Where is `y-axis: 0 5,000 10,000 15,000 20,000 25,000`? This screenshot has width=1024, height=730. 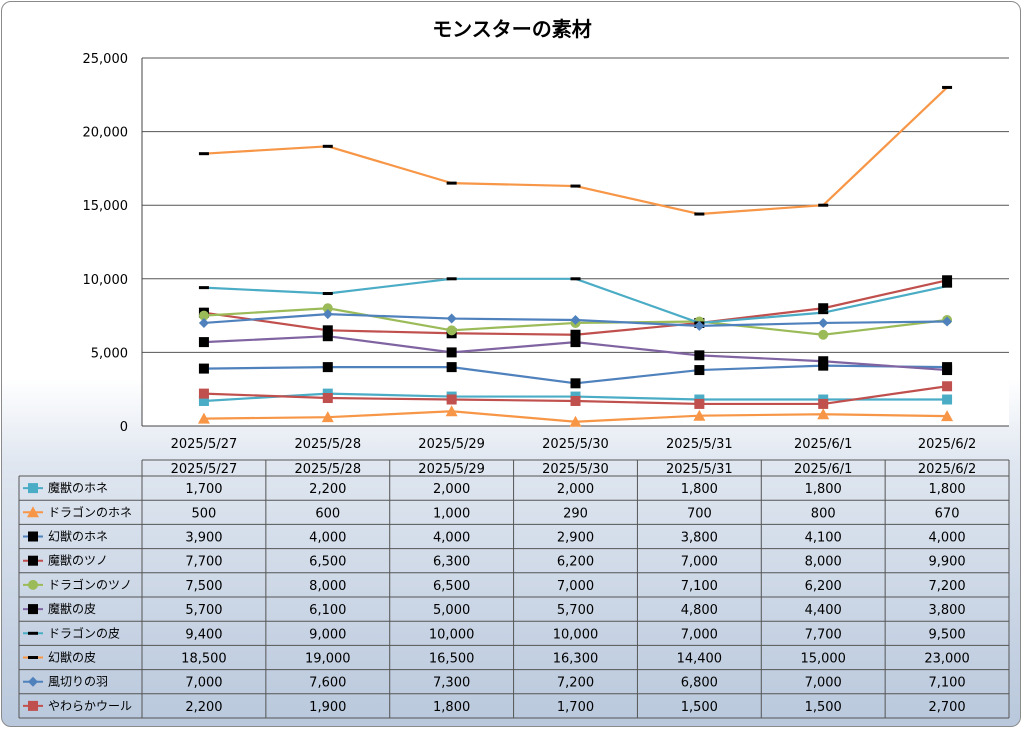 y-axis: 0 5,000 10,000 15,000 20,000 25,000 is located at coordinates (106, 243).